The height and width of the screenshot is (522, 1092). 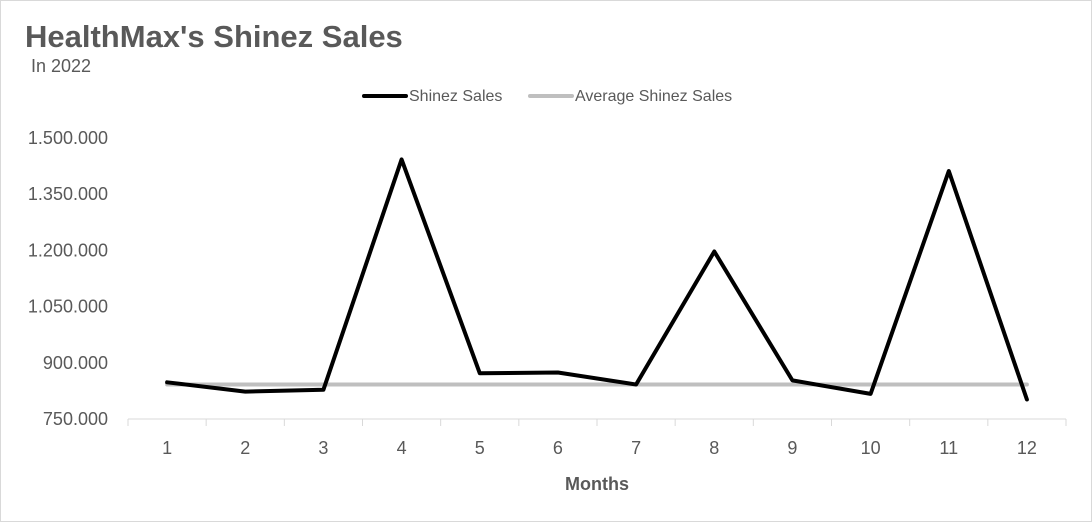 I want to click on x-tick-label: 3, so click(x=323, y=448).